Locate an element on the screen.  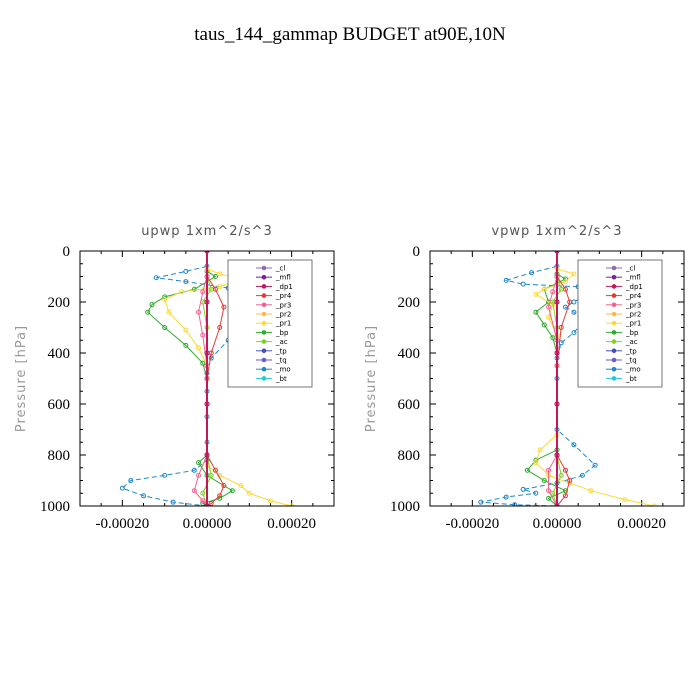
vpwp-legend-entry: _bt is located at coordinates (631, 379).